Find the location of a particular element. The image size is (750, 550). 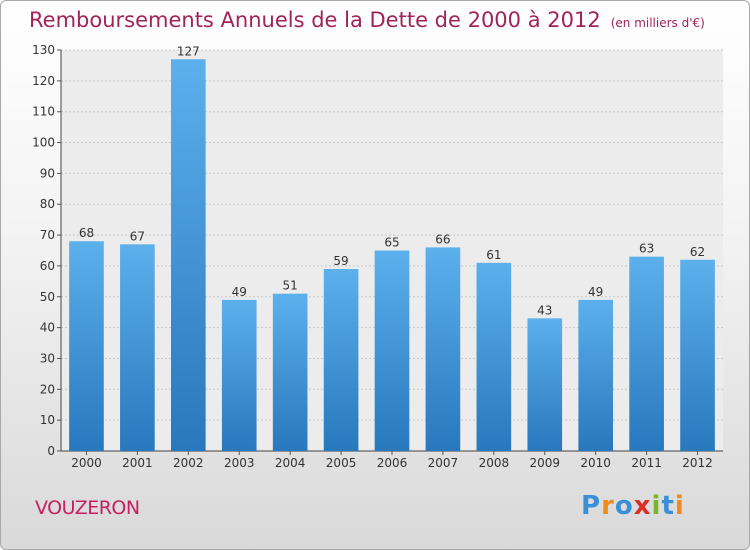

bar-2005 is located at coordinates (341, 360).